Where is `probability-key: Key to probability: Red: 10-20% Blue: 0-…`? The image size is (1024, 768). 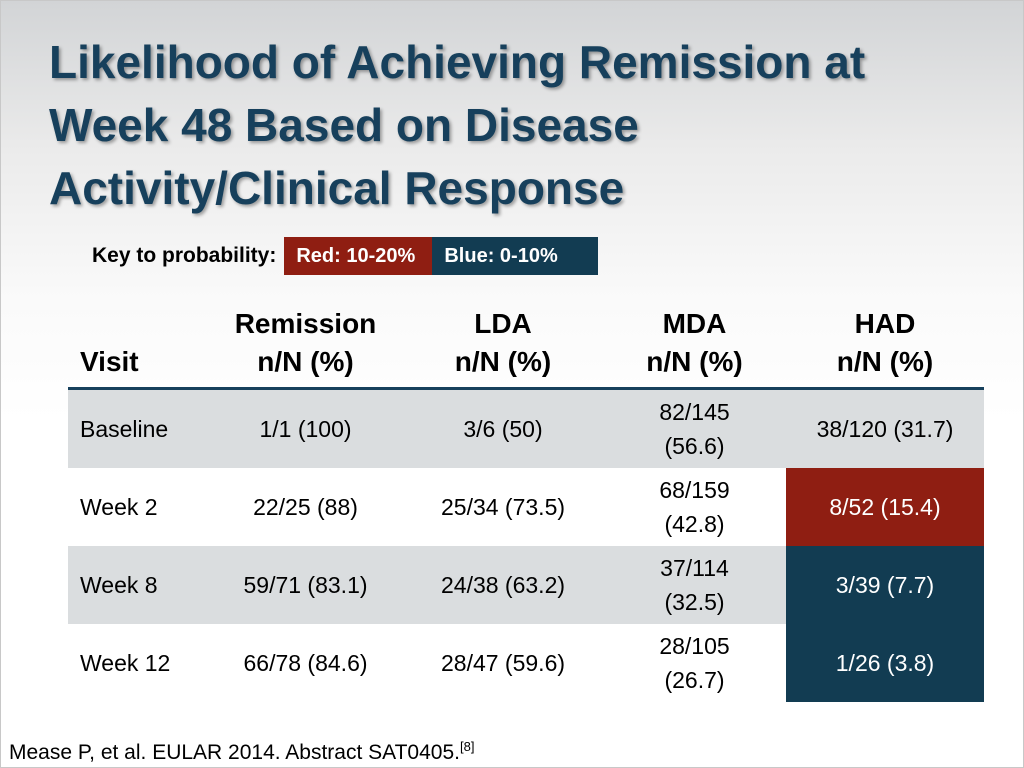 probability-key: Key to probability: Red: 10-20% Blue: 0-… is located at coordinates (345, 256).